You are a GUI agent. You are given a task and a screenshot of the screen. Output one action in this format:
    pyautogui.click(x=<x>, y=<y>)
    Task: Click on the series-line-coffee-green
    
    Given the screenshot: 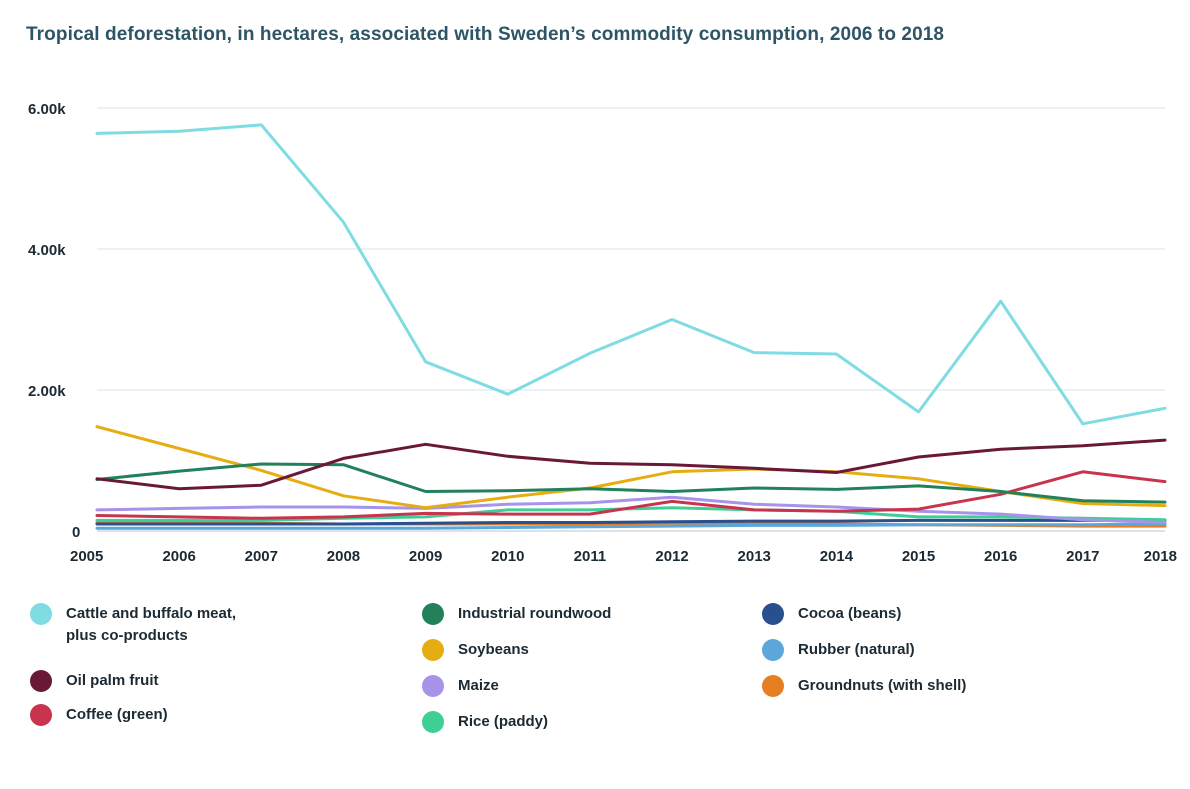 What is the action you would take?
    pyautogui.click(x=631, y=495)
    